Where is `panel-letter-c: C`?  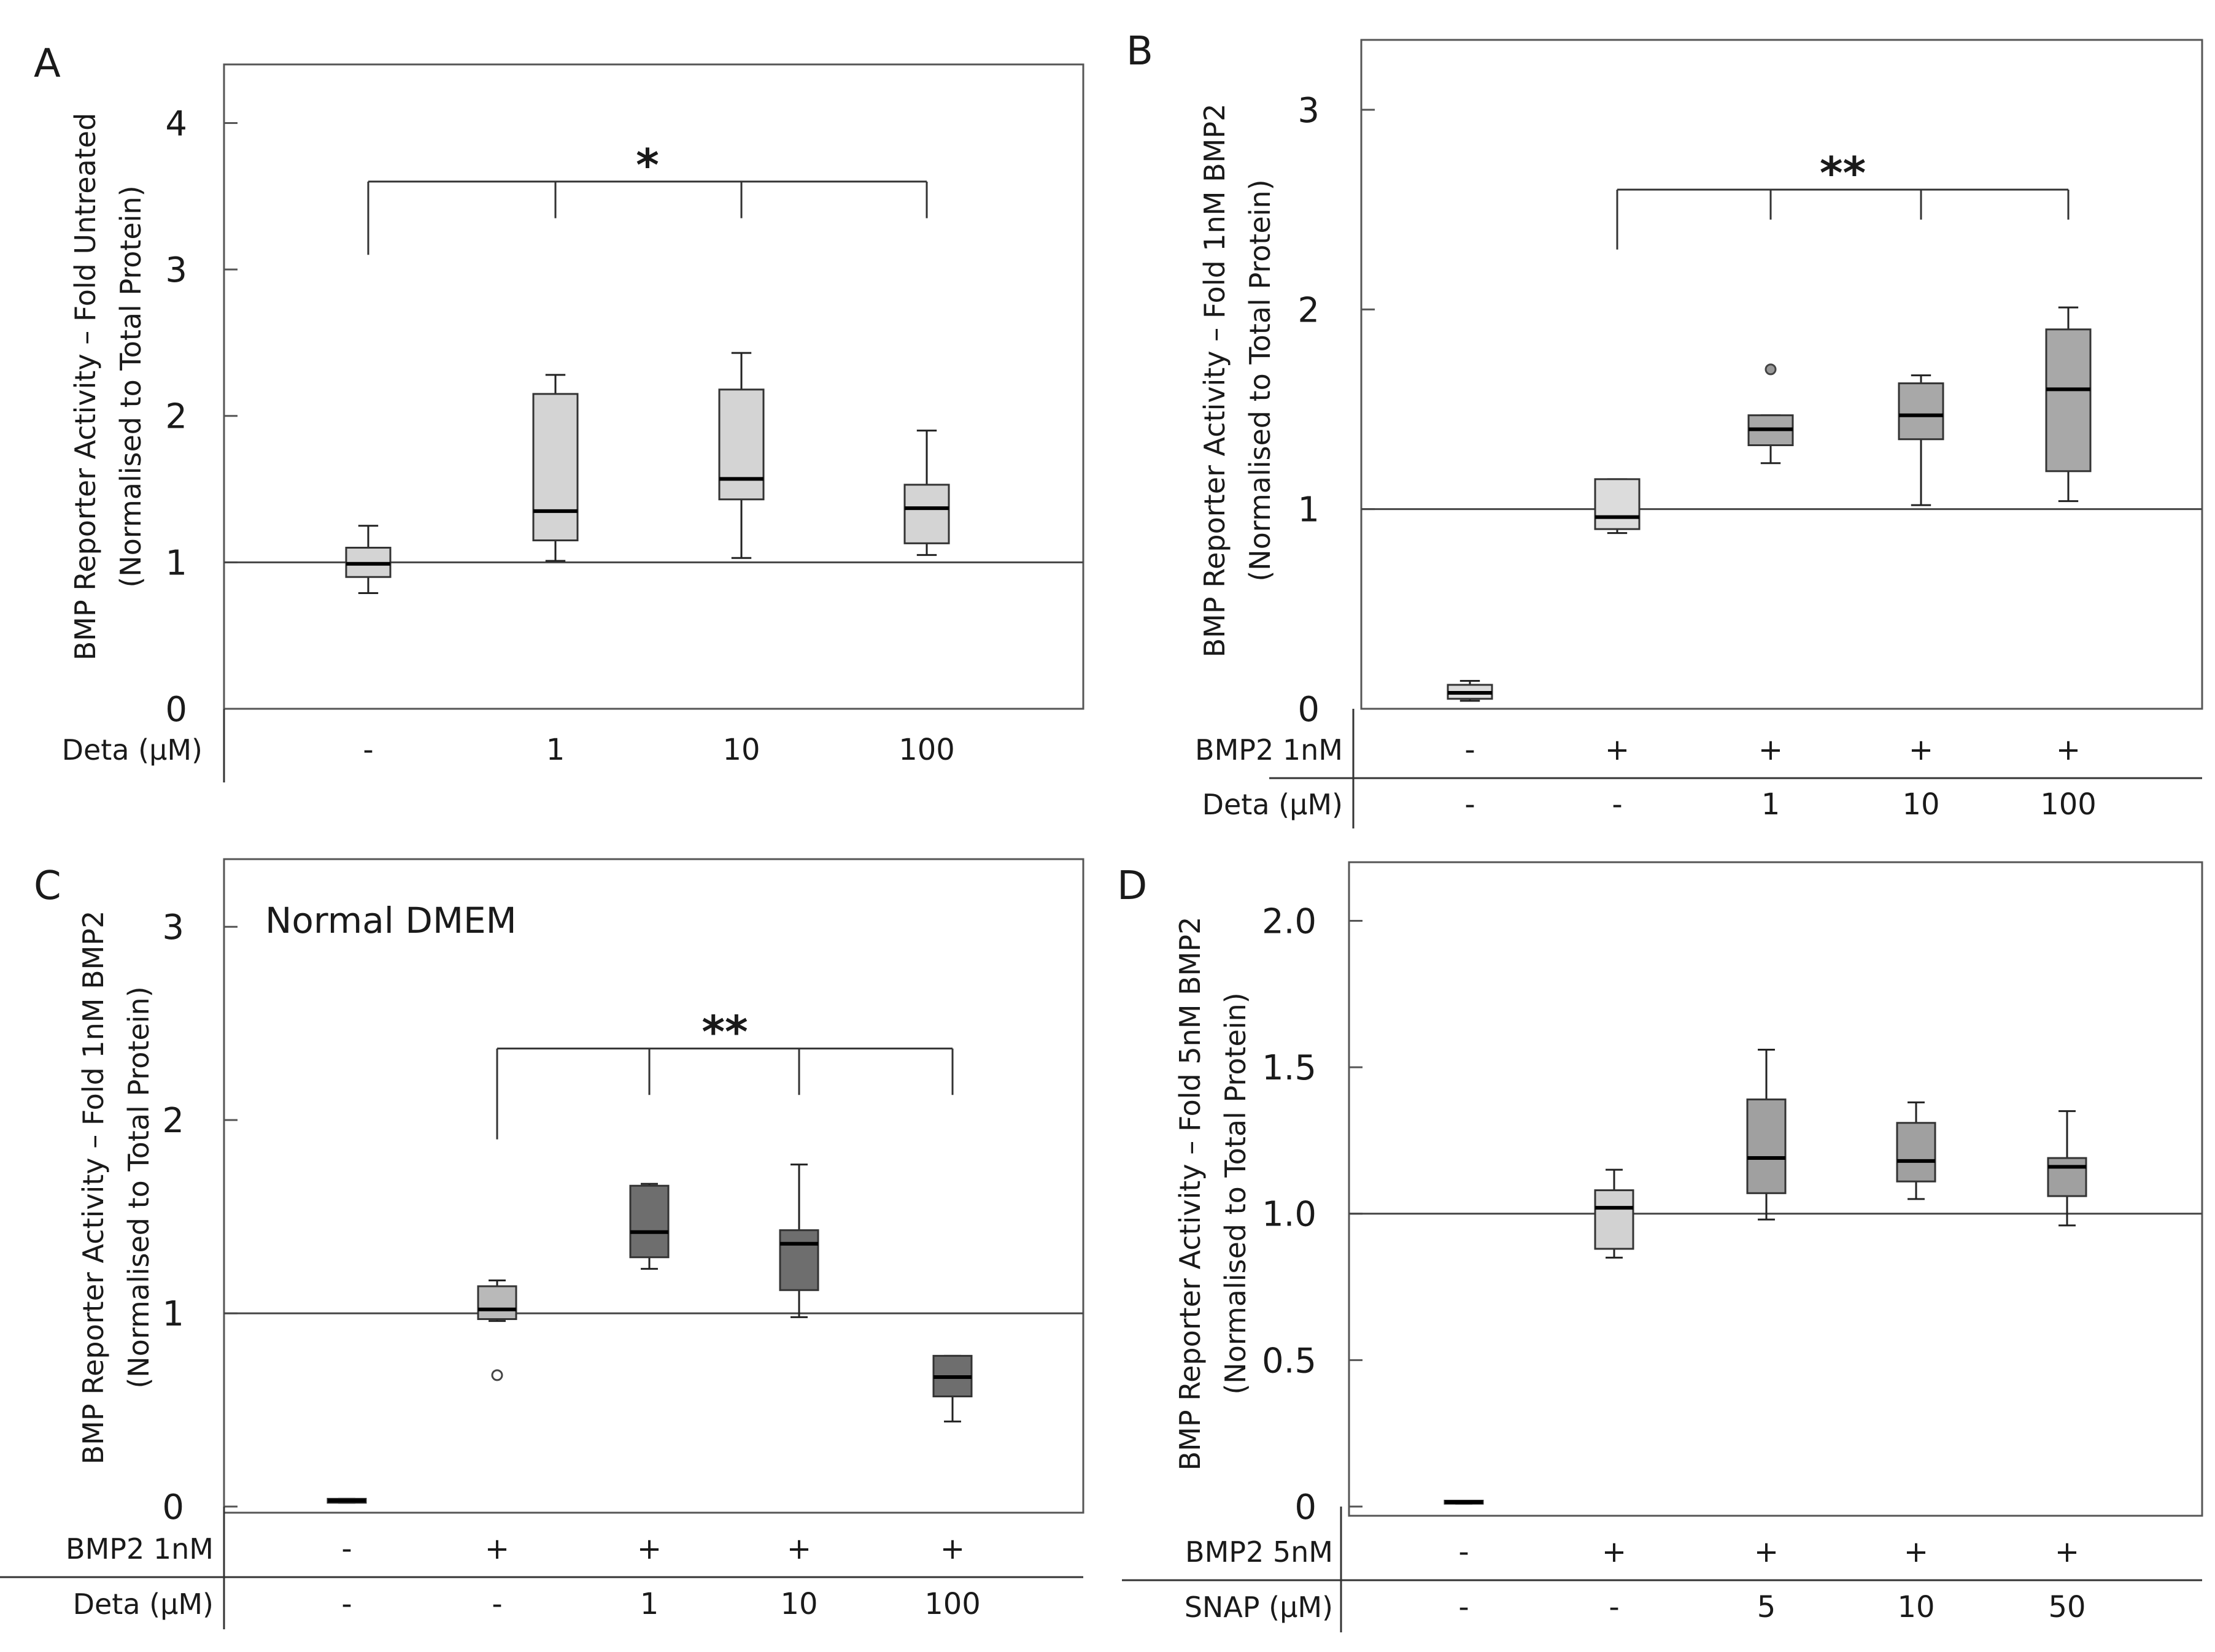 panel-letter-c: C is located at coordinates (48, 886).